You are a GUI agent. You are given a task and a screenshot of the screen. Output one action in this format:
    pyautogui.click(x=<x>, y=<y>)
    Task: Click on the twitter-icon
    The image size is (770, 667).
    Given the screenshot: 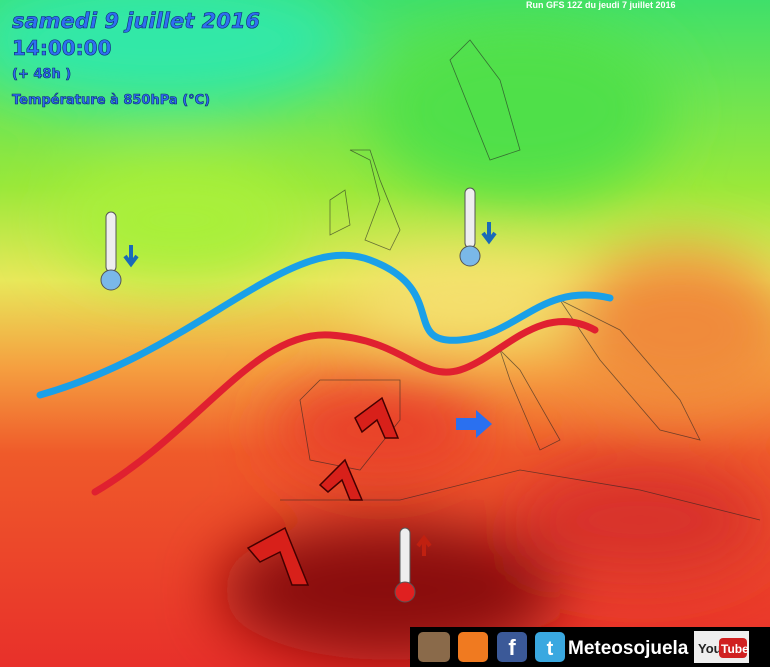 What is the action you would take?
    pyautogui.click(x=550, y=647)
    